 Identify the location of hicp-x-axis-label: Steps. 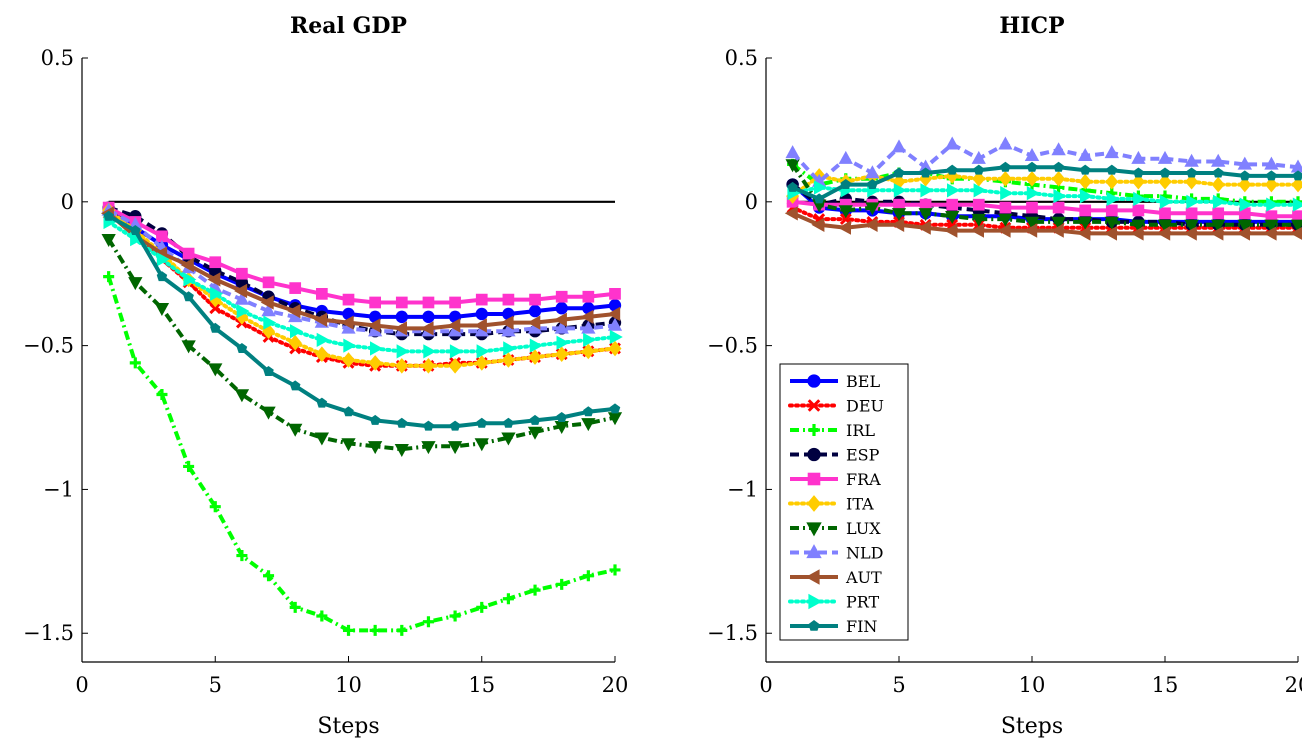
(1032, 726).